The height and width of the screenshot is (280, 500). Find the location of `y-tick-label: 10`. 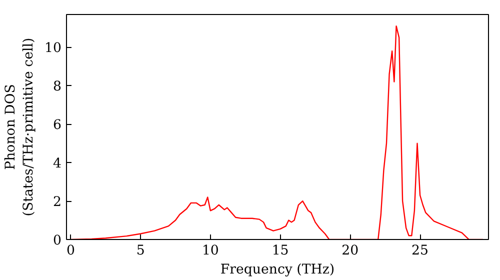

y-tick-label: 10 is located at coordinates (53, 48).